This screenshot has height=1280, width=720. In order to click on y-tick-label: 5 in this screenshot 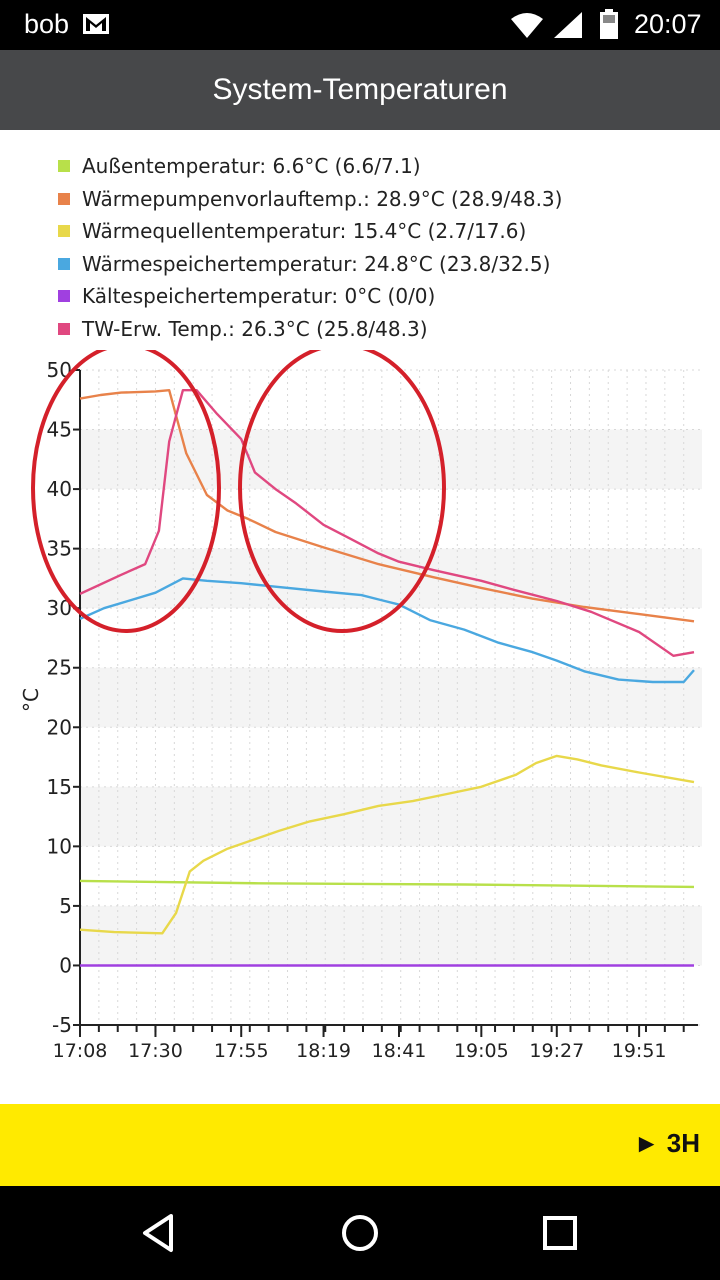, I will do `click(65, 906)`.